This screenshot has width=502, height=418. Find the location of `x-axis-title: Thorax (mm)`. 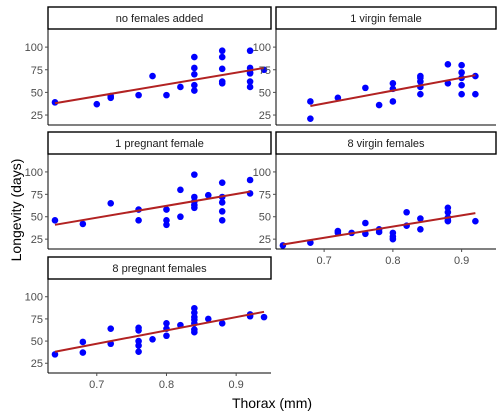

x-axis-title: Thorax (mm) is located at coordinates (272, 403).